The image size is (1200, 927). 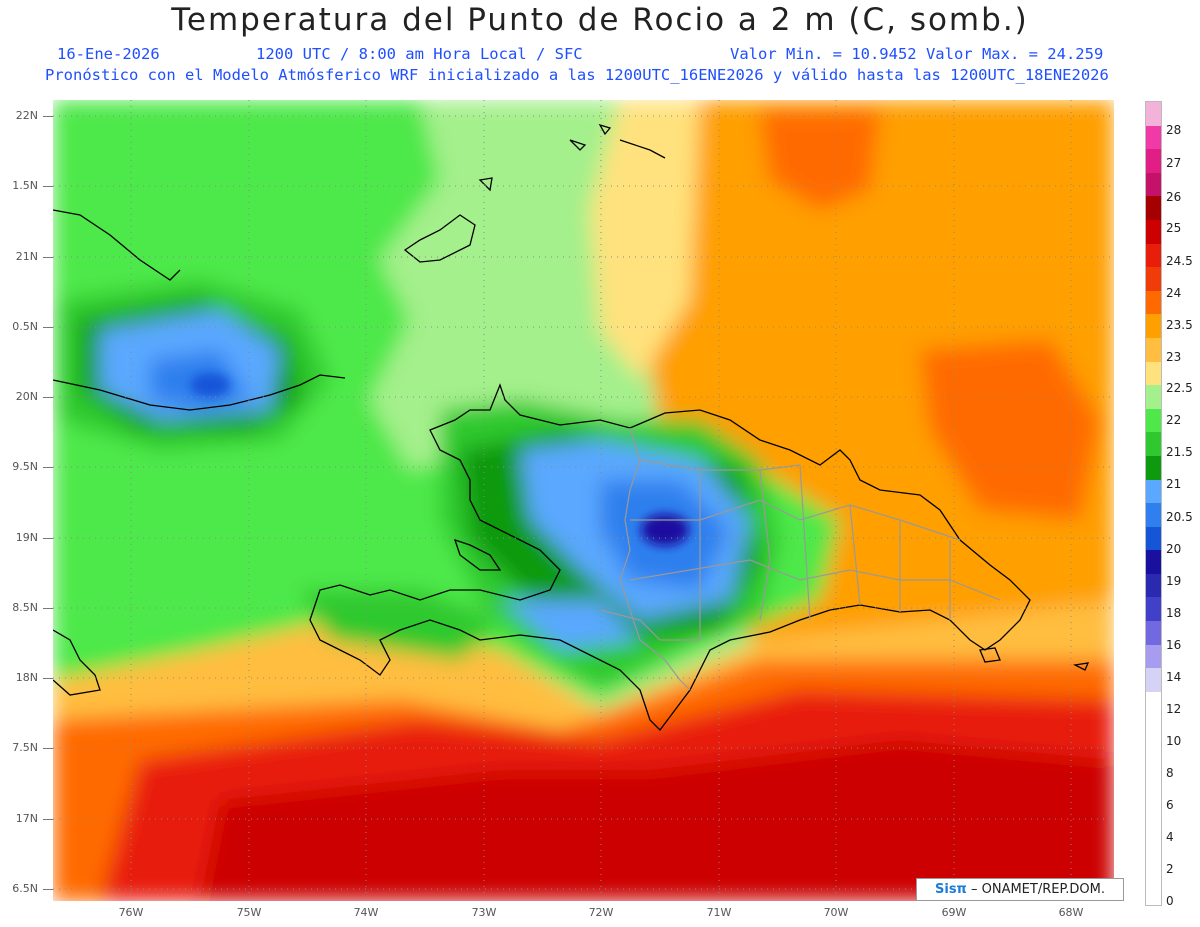 I want to click on lat-label: 20N, so click(x=26, y=396).